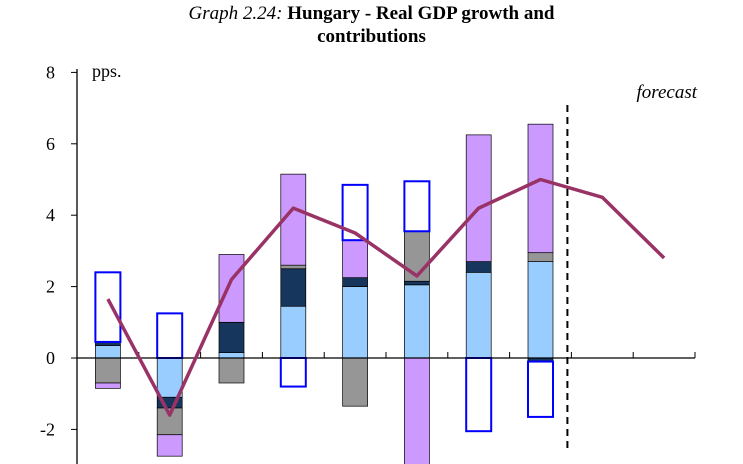 This screenshot has height=464, width=743. Describe the element at coordinates (50, 215) in the screenshot. I see `y-tick-label-4: 4` at that location.